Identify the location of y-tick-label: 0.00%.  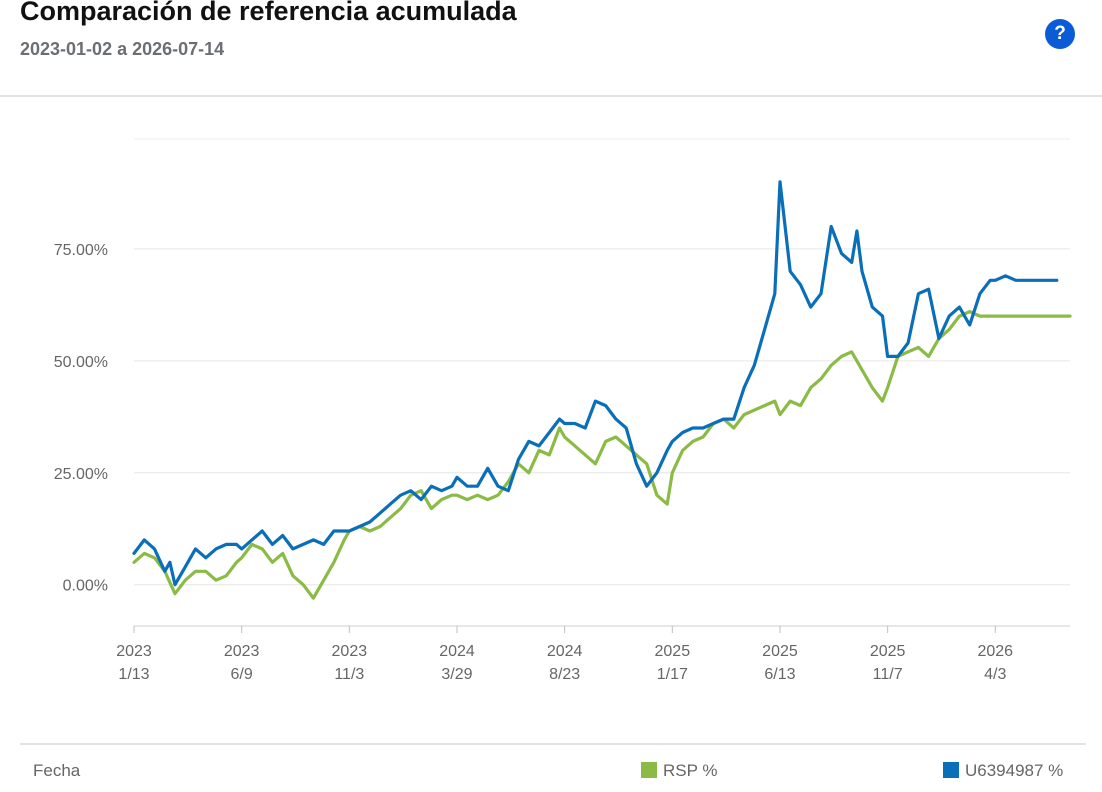
(85, 586).